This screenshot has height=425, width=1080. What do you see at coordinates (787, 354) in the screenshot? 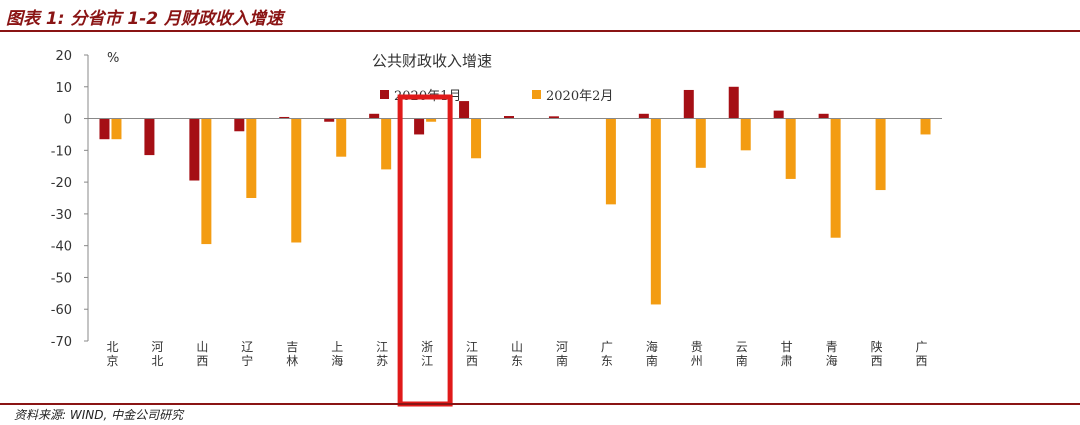
I see `x-category-label: 甘肃` at bounding box center [787, 354].